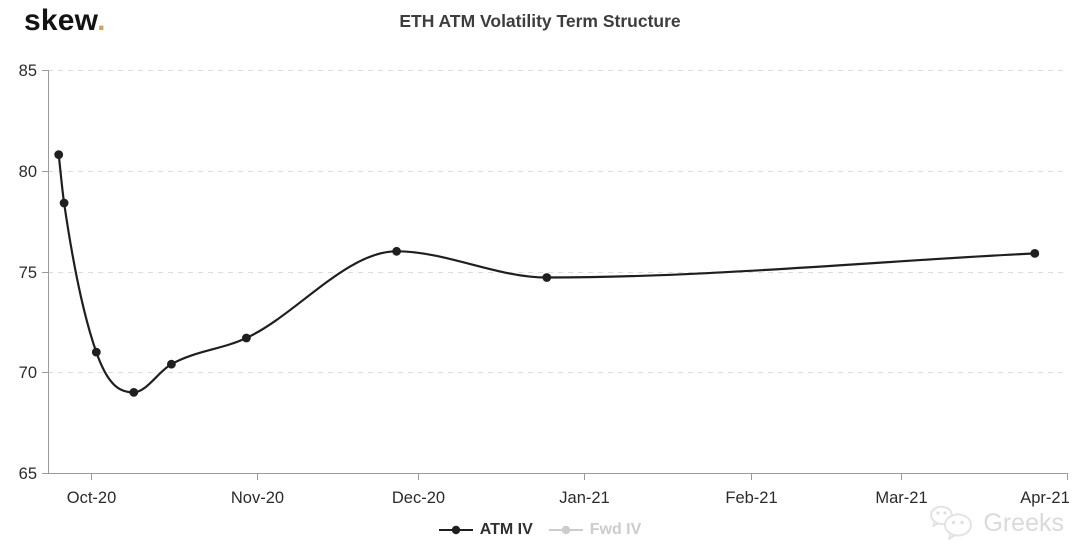 This screenshot has width=1080, height=543. I want to click on skew-logo: skew., so click(65, 21).